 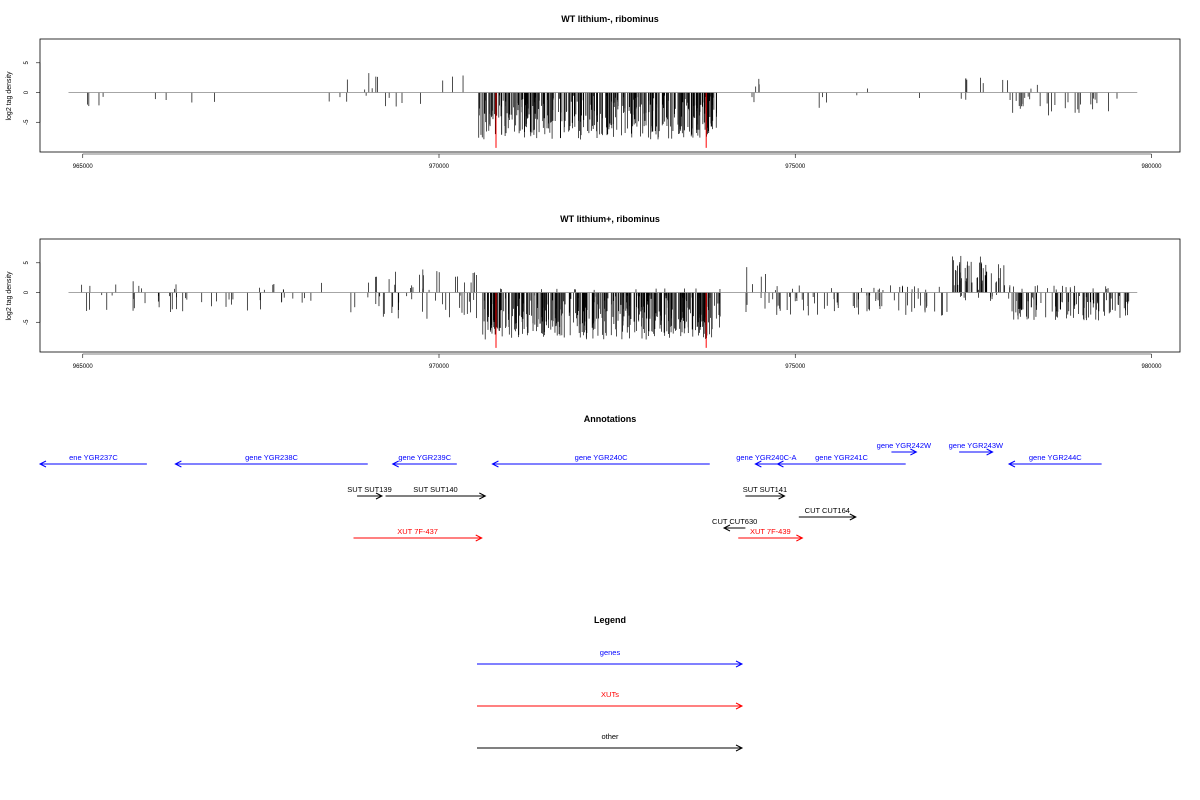 I want to click on feature-label: gene YGR243W, so click(x=976, y=445).